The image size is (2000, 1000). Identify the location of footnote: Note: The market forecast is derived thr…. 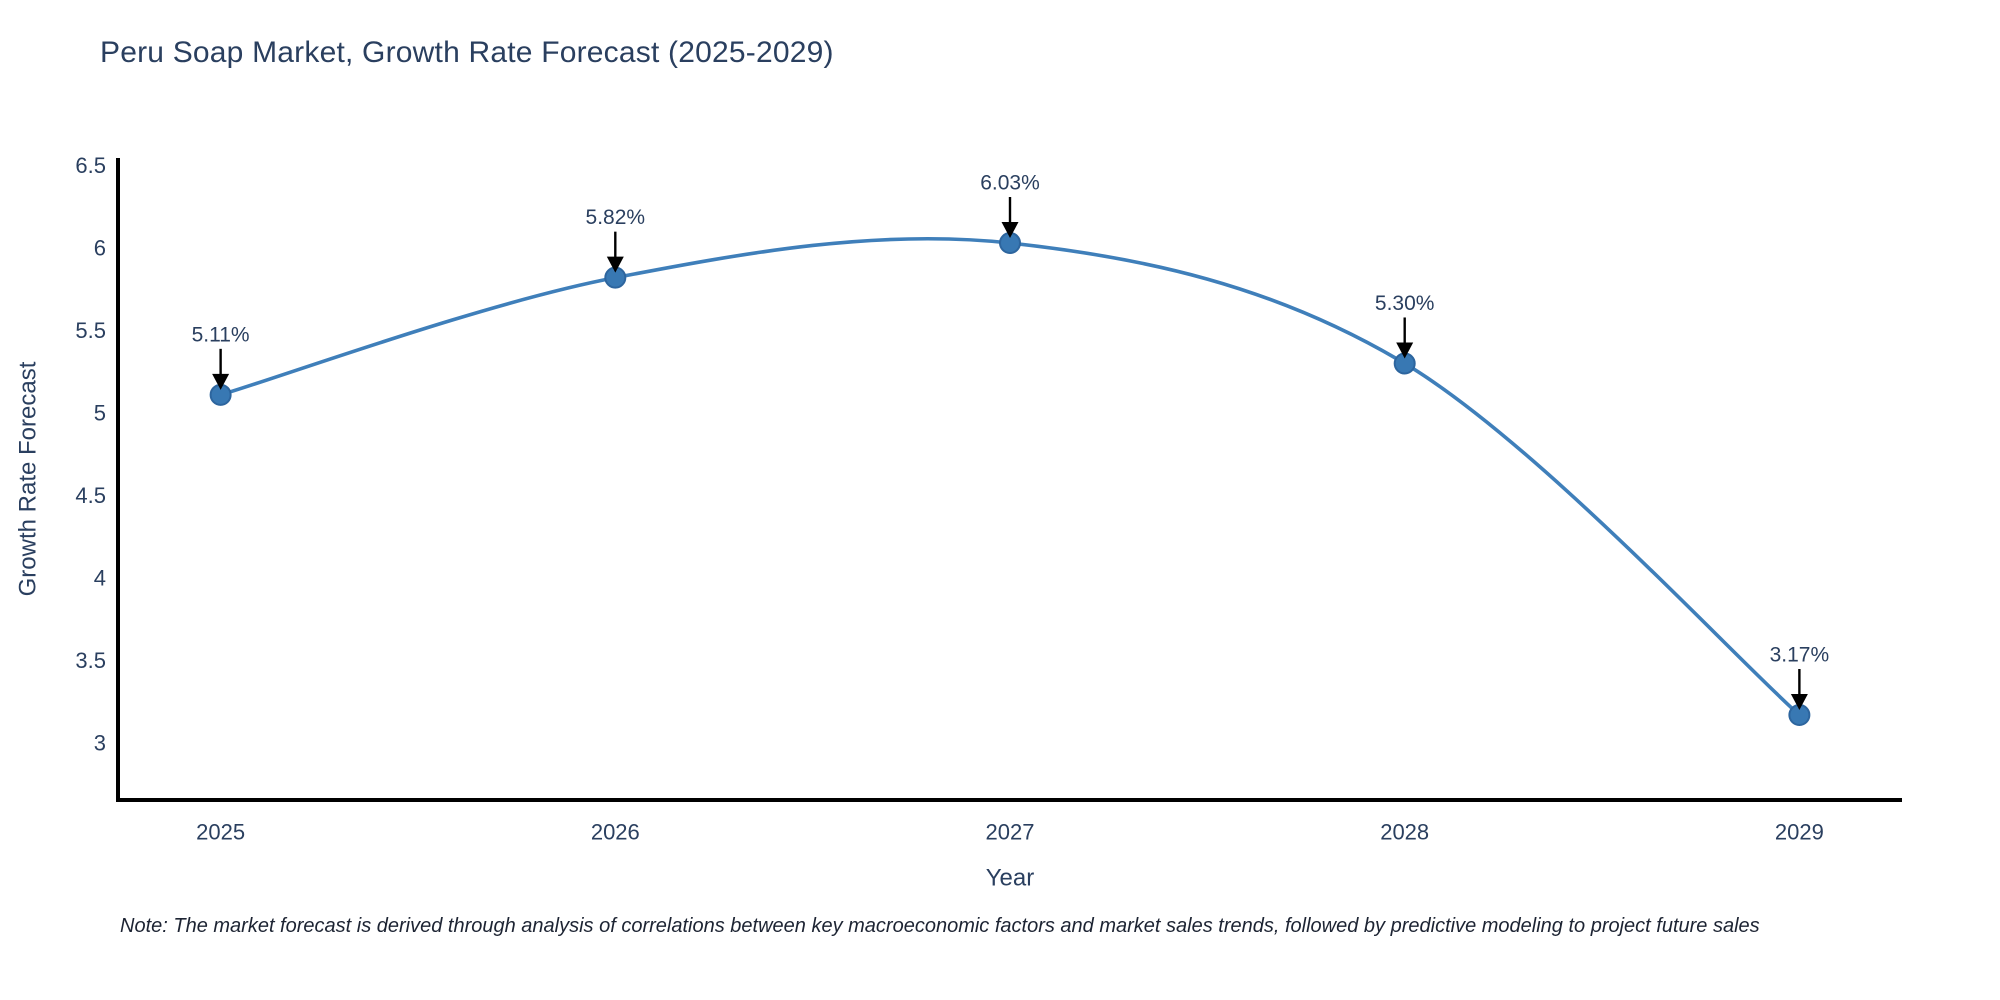
(940, 926).